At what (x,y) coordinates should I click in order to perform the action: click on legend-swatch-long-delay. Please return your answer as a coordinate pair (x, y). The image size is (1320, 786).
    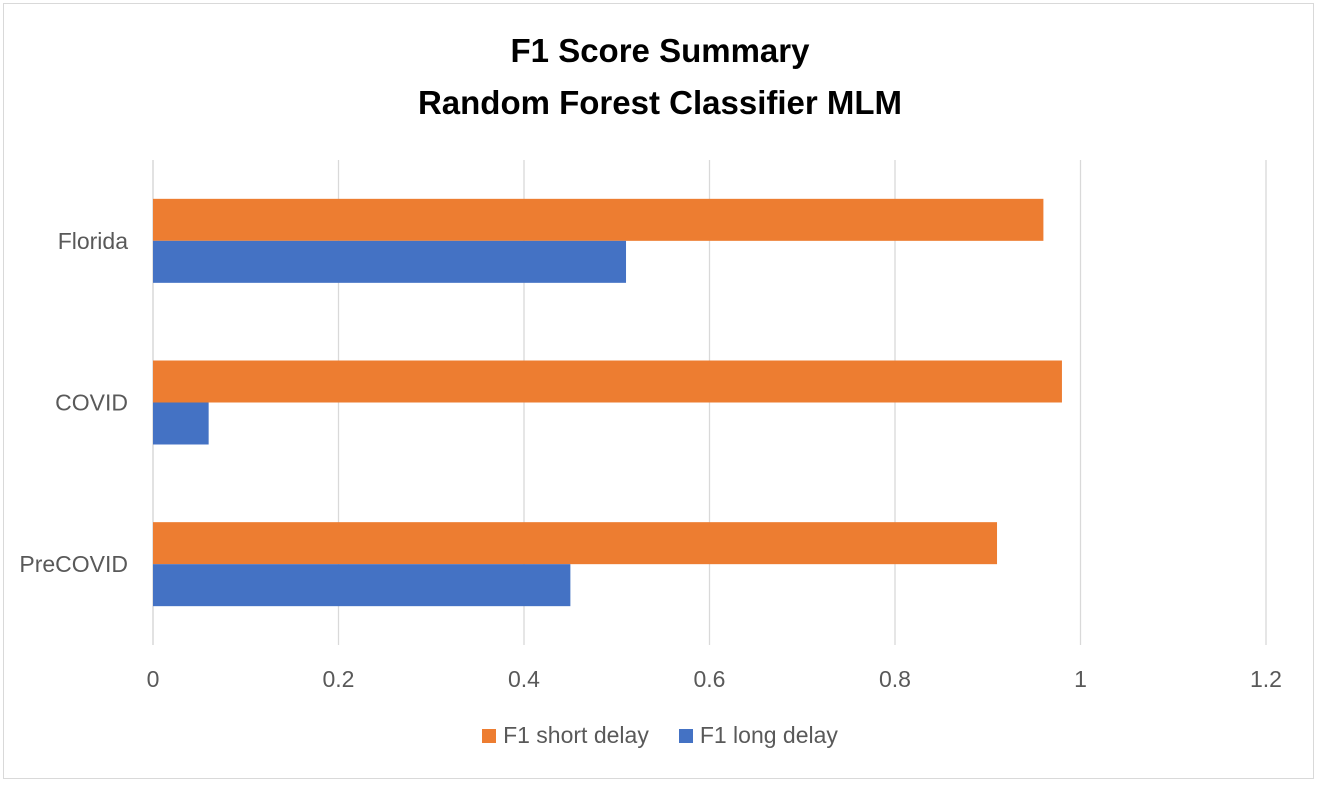
    Looking at the image, I should click on (685, 735).